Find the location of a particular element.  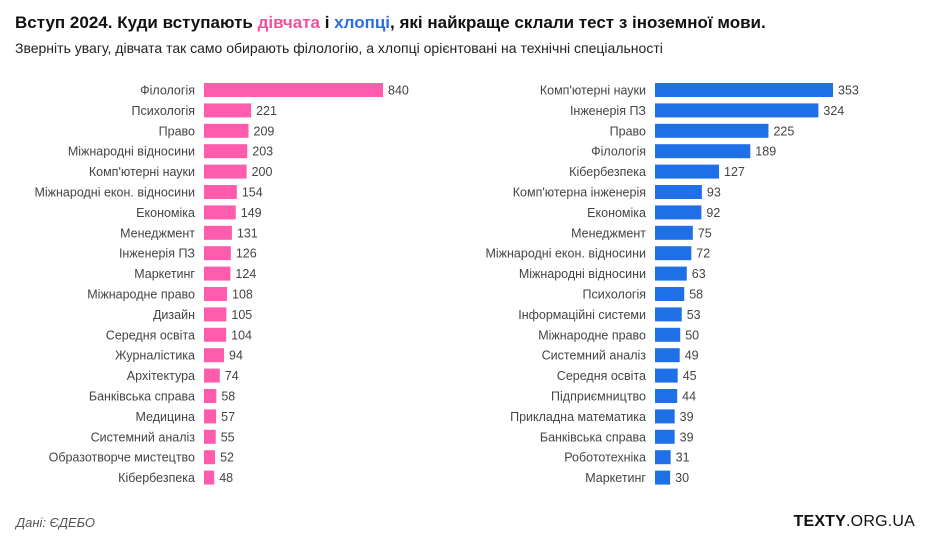

girls-value-label: 74 is located at coordinates (232, 376).